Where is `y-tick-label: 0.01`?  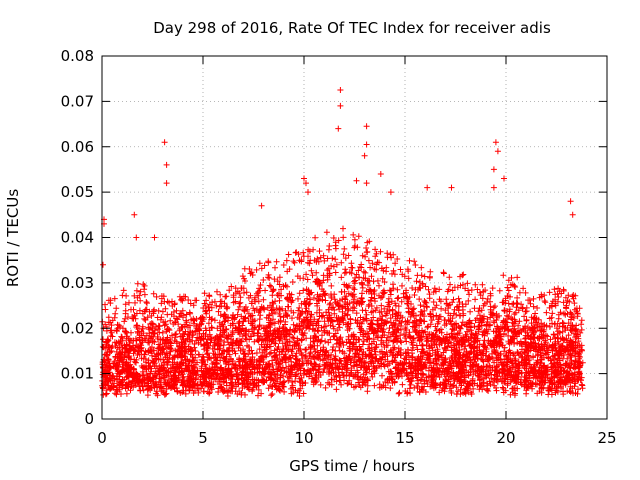
y-tick-label: 0.01 is located at coordinates (77, 374).